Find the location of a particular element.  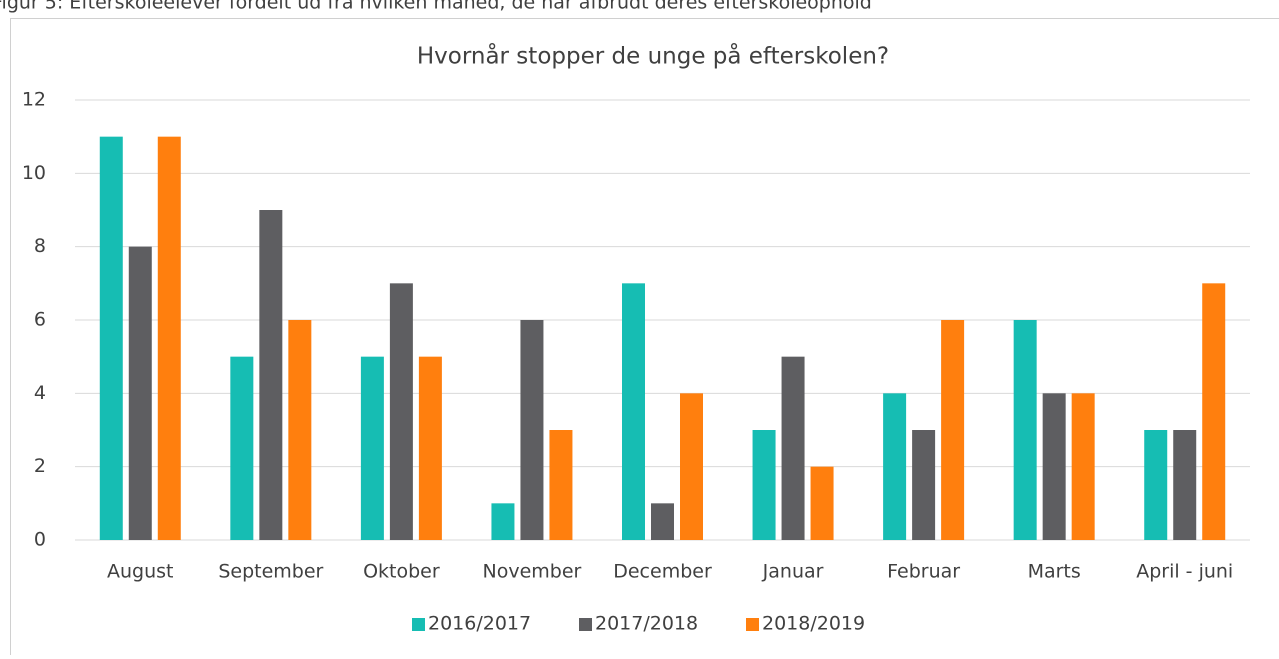

y-tick-label: 12 is located at coordinates (34, 100).